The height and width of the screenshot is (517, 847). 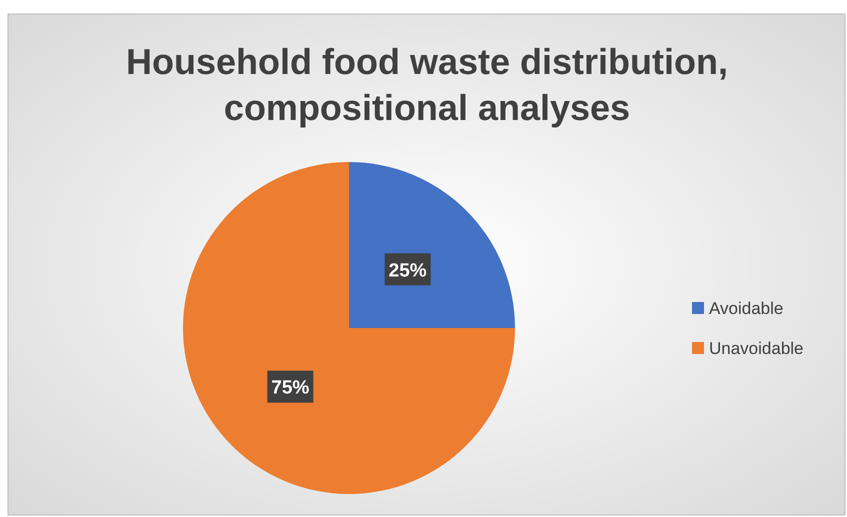 What do you see at coordinates (746, 308) in the screenshot?
I see `legend-label: Avoidable` at bounding box center [746, 308].